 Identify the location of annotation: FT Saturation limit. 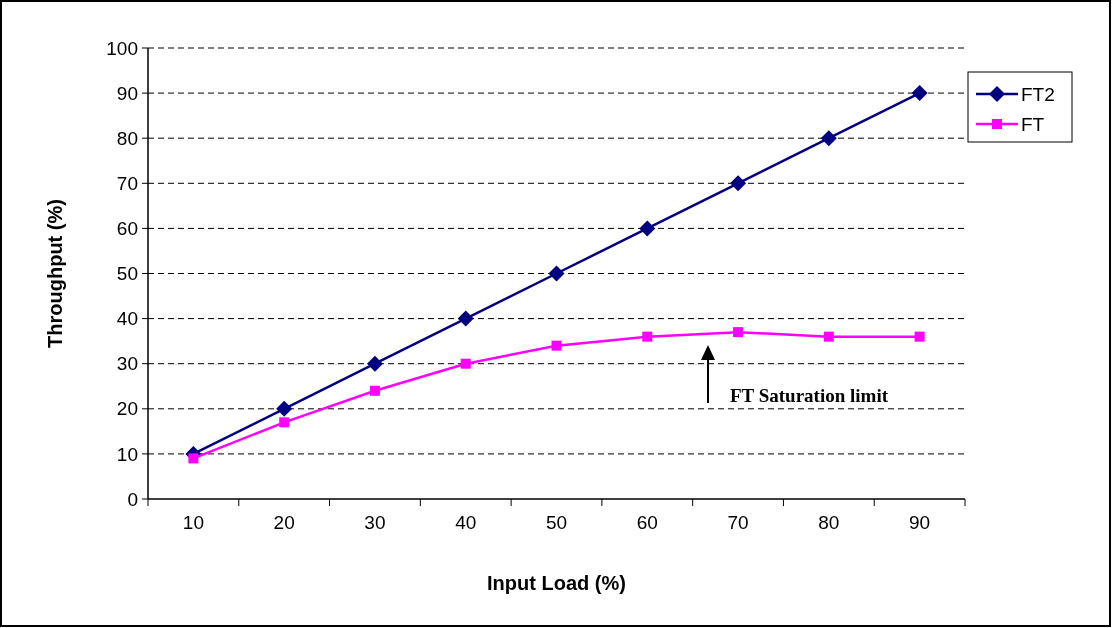
(809, 395).